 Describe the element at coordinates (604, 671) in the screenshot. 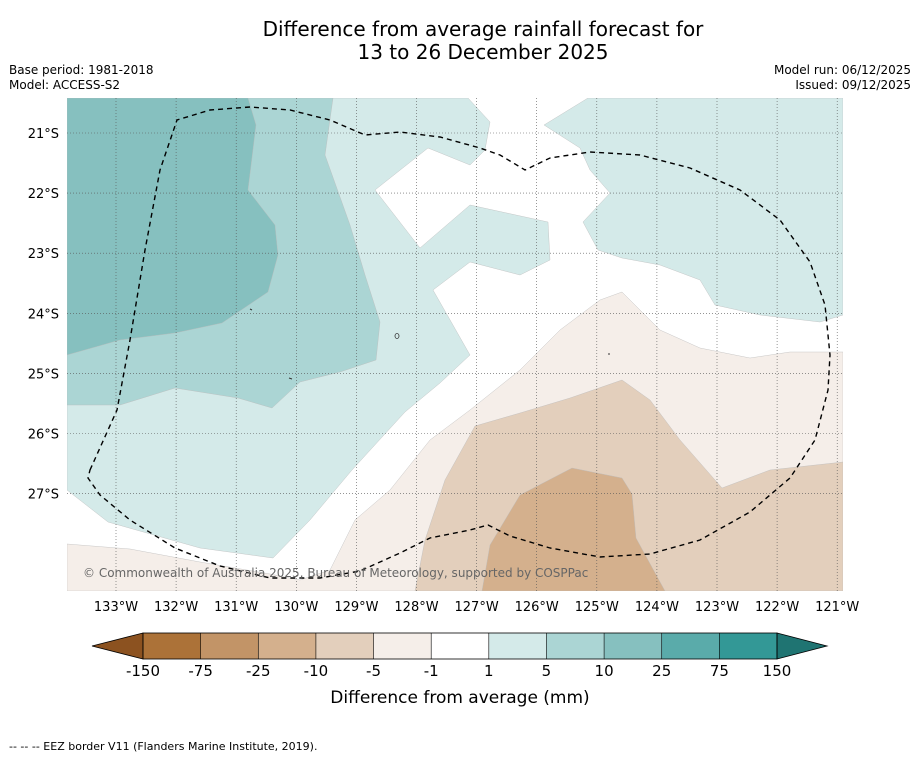

I see `colorbar-tick-label: 10` at that location.